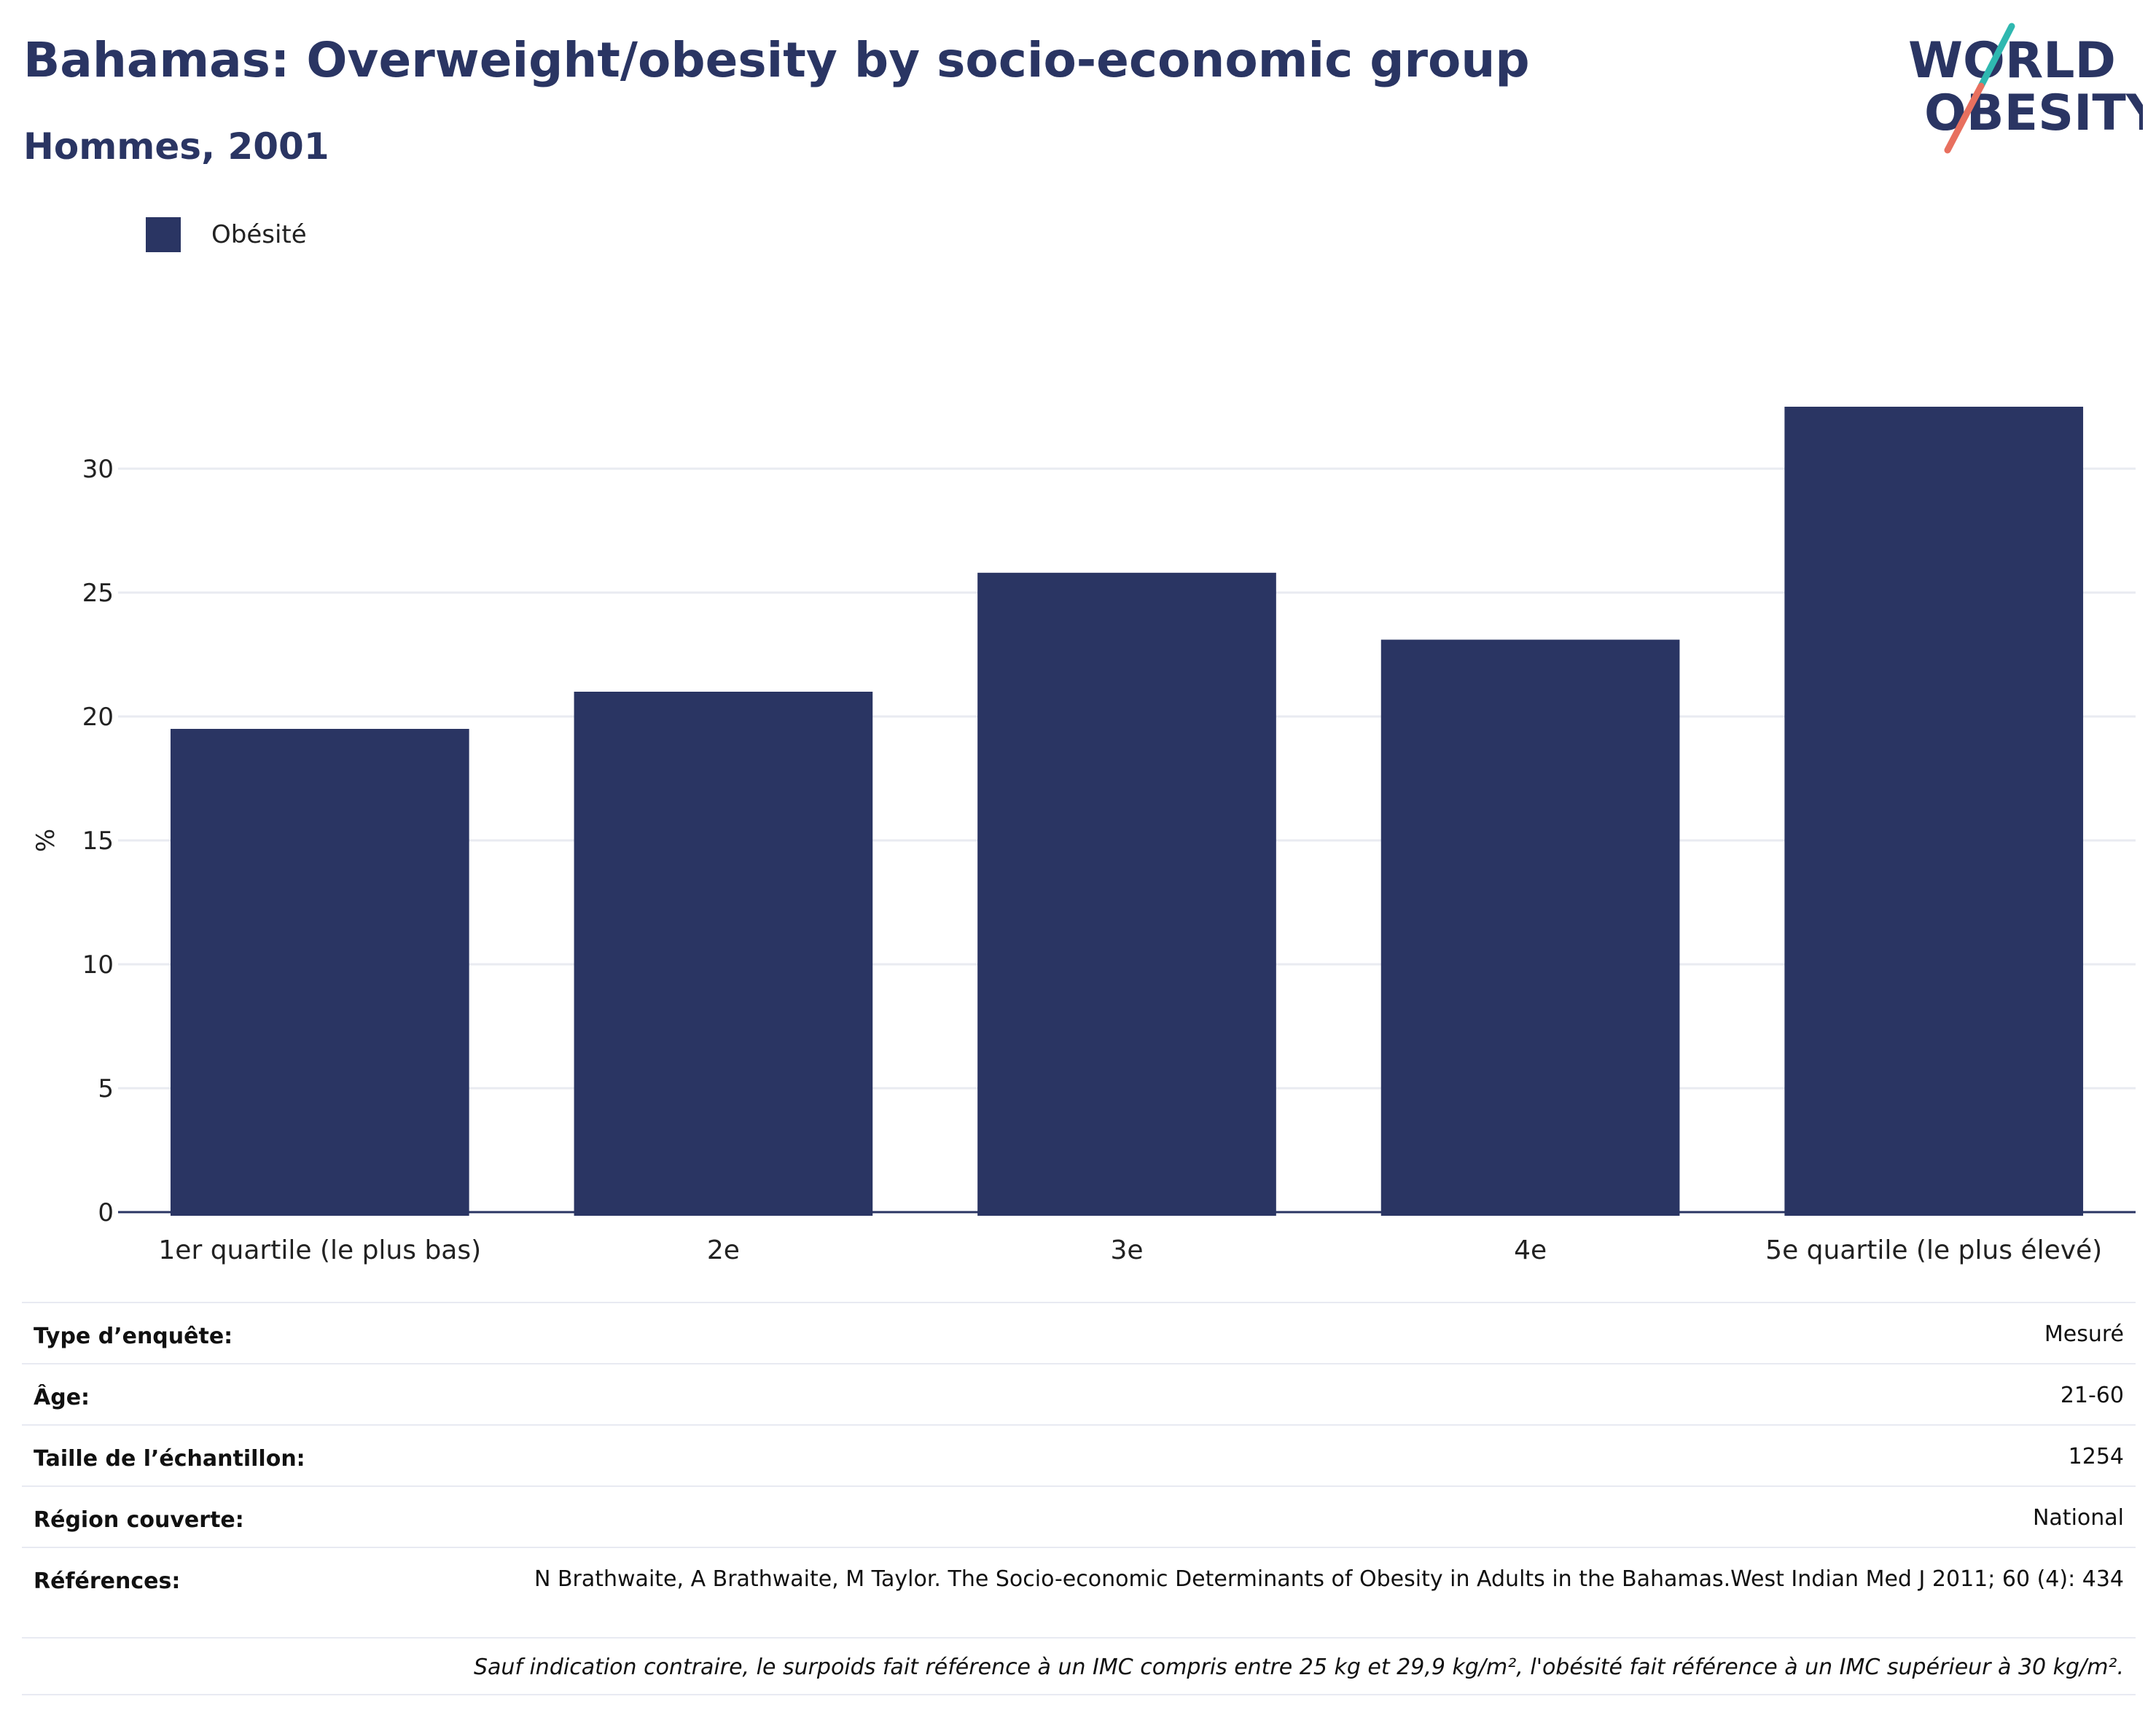 The height and width of the screenshot is (1734, 2156). I want to click on meta-key: Âge:, so click(62, 1397).